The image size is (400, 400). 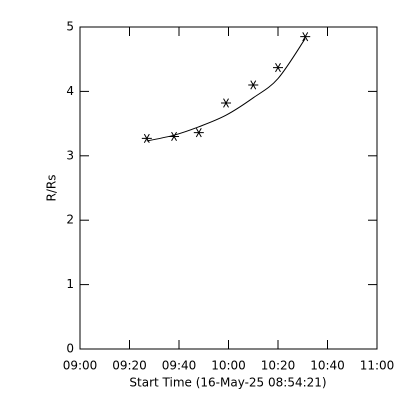 I want to click on fit-line, so click(x=226, y=90).